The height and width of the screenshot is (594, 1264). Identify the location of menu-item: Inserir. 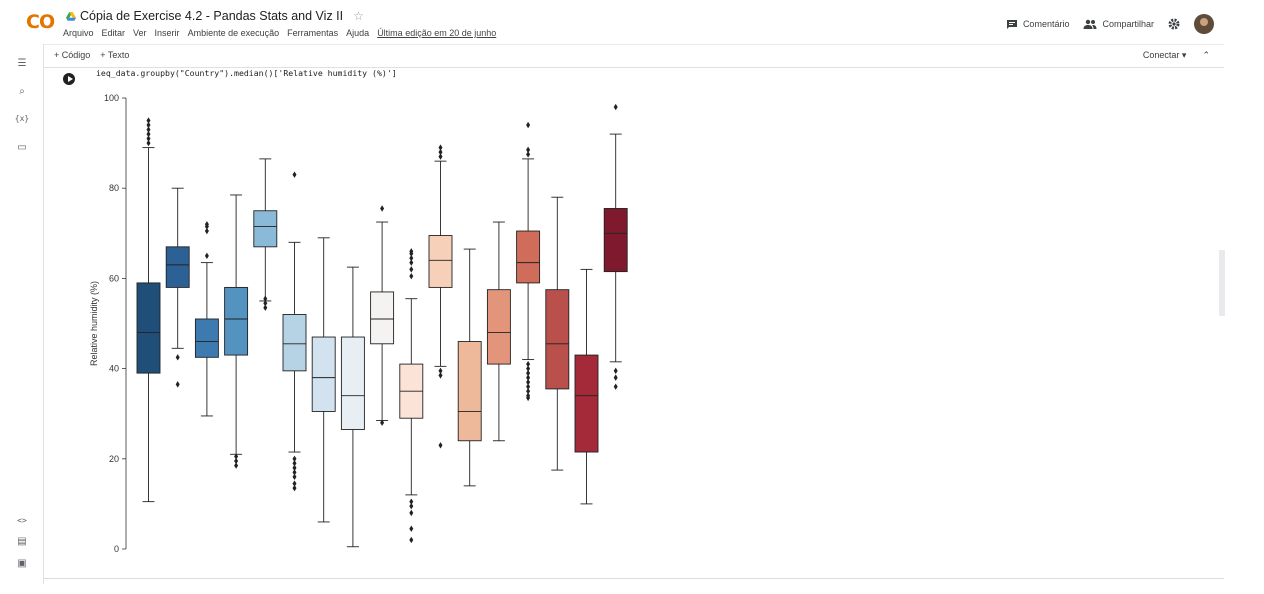
(167, 33).